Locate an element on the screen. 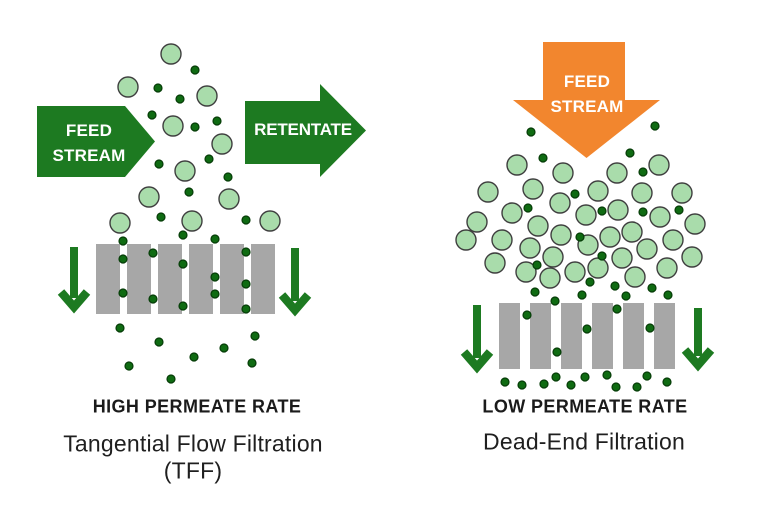 The image size is (768, 512). retentate-label: RETENTATE is located at coordinates (303, 129).